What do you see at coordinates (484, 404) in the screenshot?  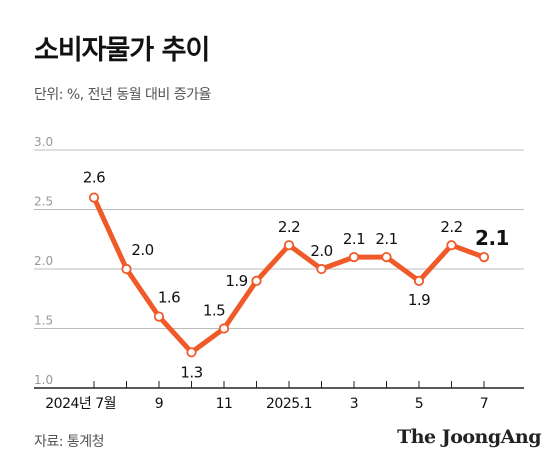 I see `x-tick-label: 7` at bounding box center [484, 404].